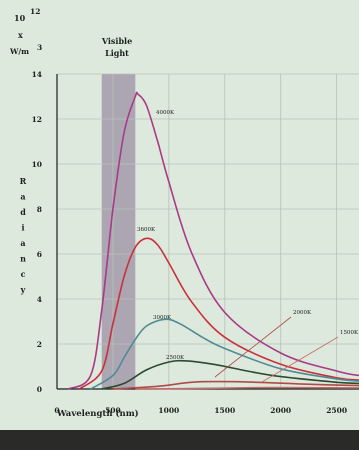 This screenshot has width=359, height=450. Describe the element at coordinates (97, 413) in the screenshot. I see `x-axis-label: Wavelength (nm)` at that location.